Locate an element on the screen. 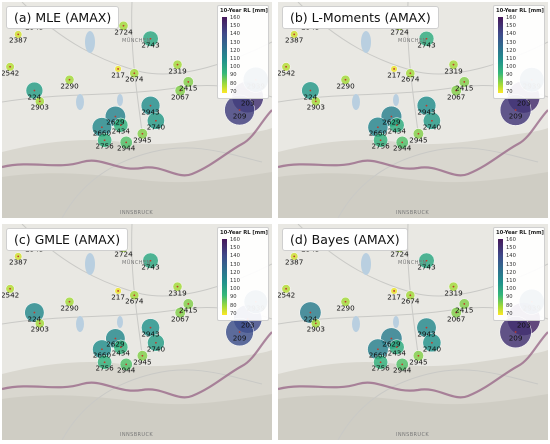  station-label: 2674 is located at coordinates (134, 79).